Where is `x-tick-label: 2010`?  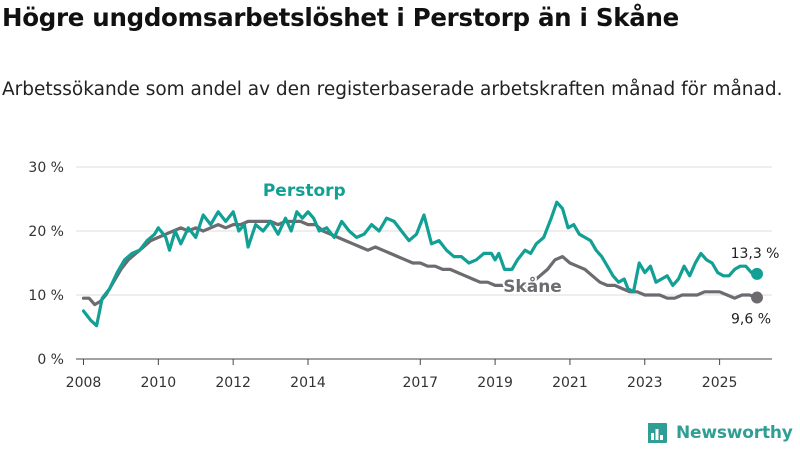 x-tick-label: 2010 is located at coordinates (159, 383).